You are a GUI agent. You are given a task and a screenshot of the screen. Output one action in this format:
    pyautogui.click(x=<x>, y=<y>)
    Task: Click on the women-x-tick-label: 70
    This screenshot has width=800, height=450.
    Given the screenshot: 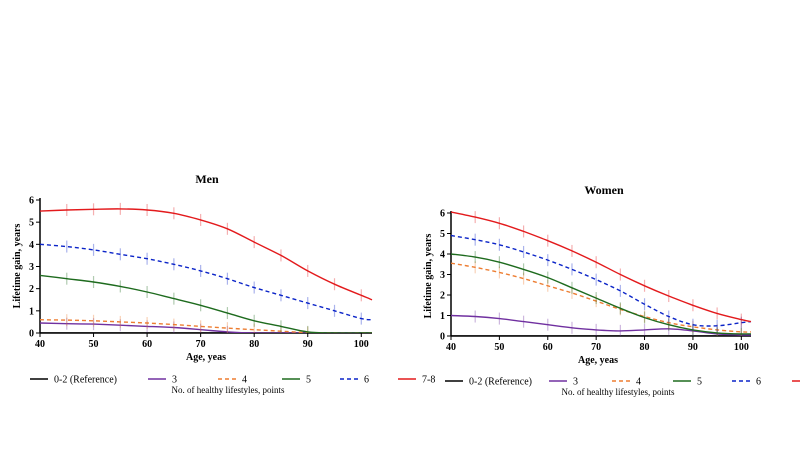 What is the action you would take?
    pyautogui.click(x=596, y=347)
    